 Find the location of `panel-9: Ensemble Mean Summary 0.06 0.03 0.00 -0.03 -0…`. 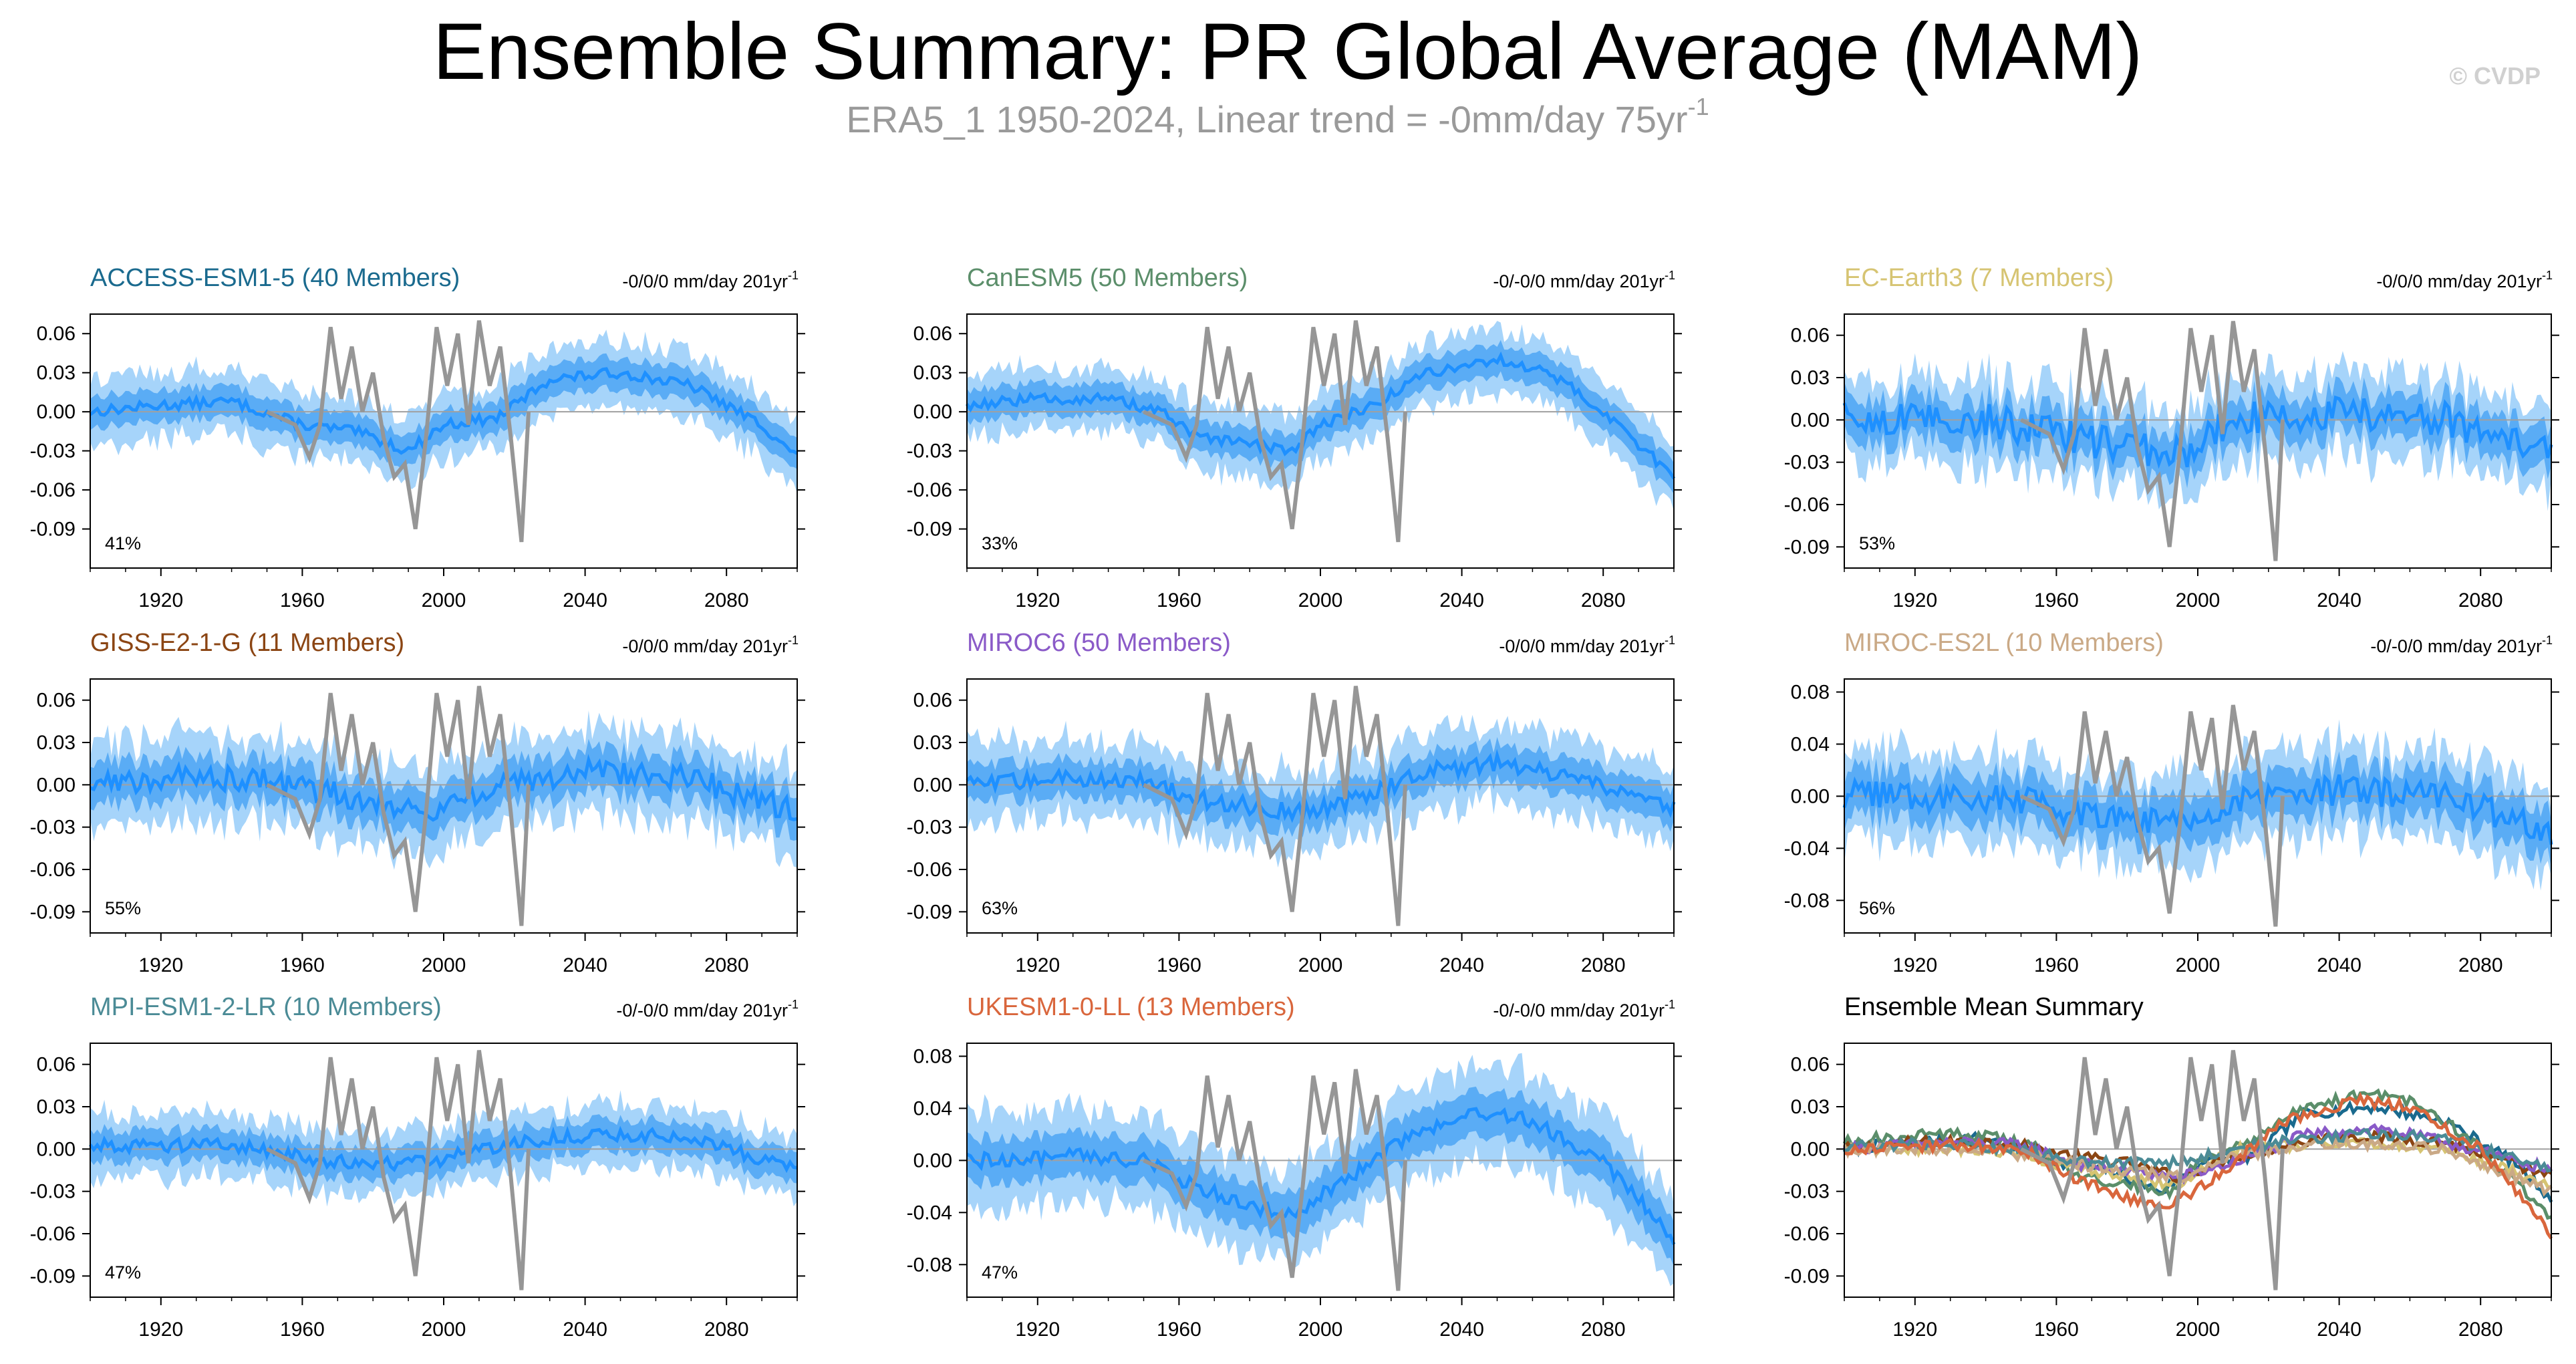

panel-9: Ensemble Mean Summary 0.06 0.03 0.00 -0.03 -0… is located at coordinates (2171, 1167).